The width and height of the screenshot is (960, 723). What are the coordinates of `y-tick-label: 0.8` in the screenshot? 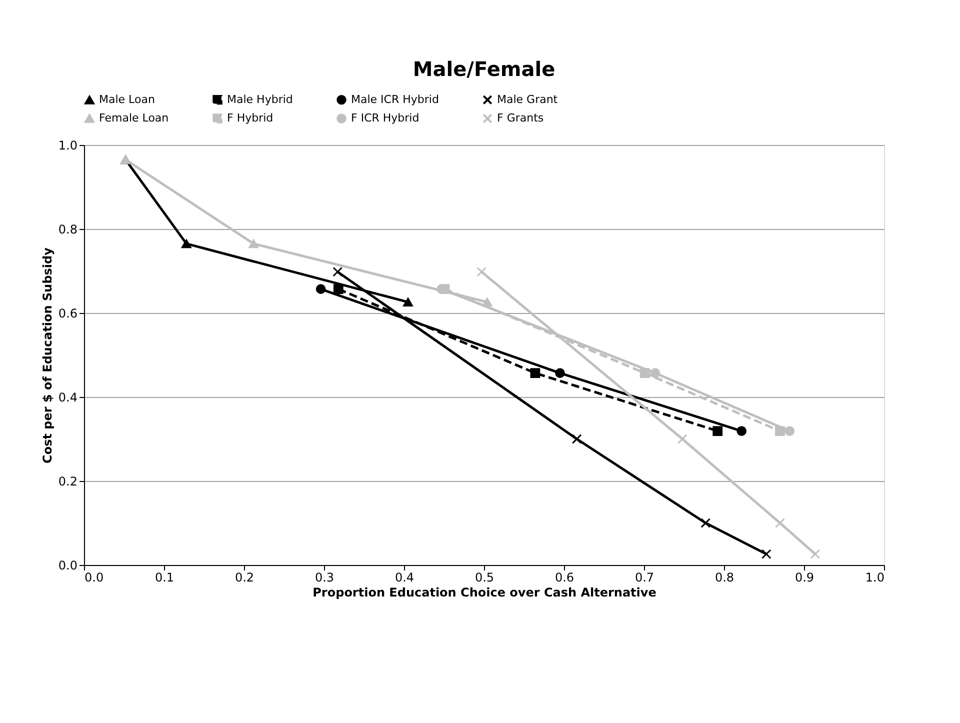 It's located at (68, 229).